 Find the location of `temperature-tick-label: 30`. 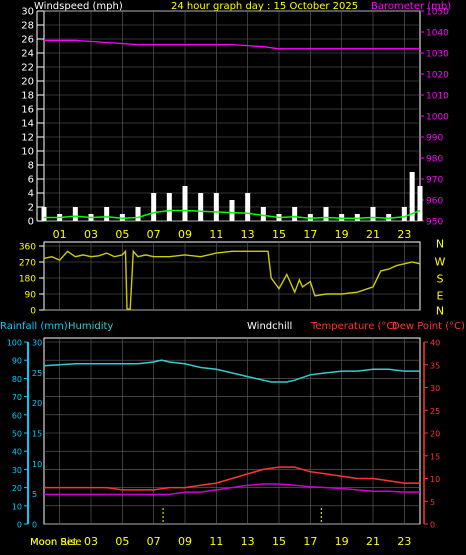

temperature-tick-label: 30 is located at coordinates (435, 388).